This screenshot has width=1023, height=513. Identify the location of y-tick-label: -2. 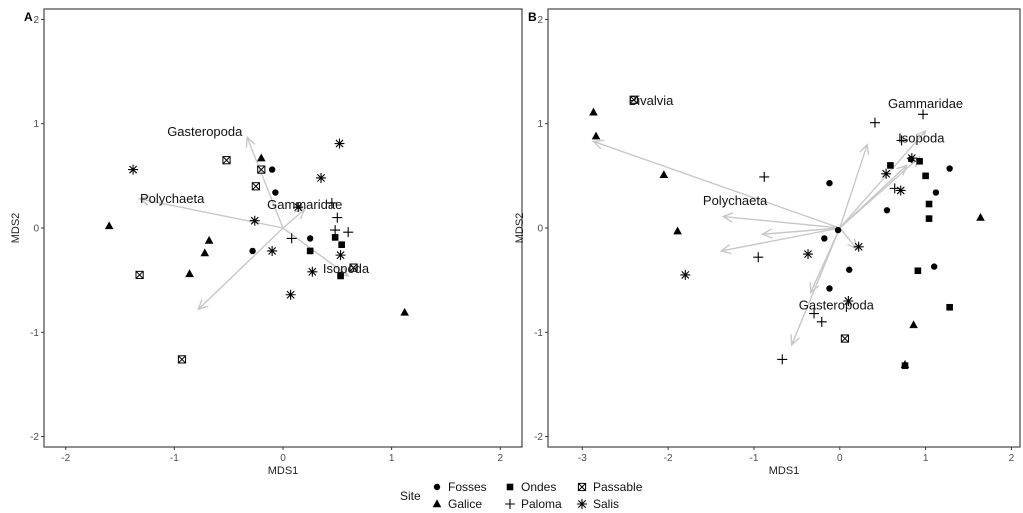
(538, 437).